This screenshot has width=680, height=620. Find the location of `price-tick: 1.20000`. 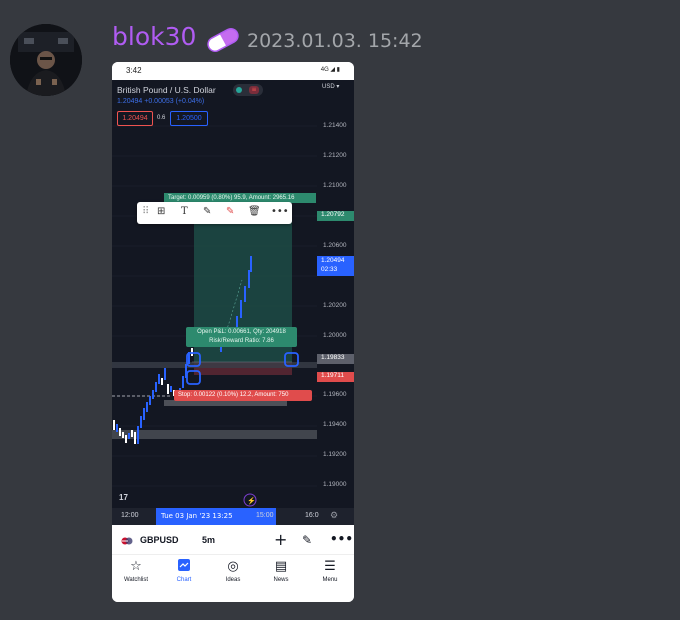

price-tick: 1.20000 is located at coordinates (335, 335).